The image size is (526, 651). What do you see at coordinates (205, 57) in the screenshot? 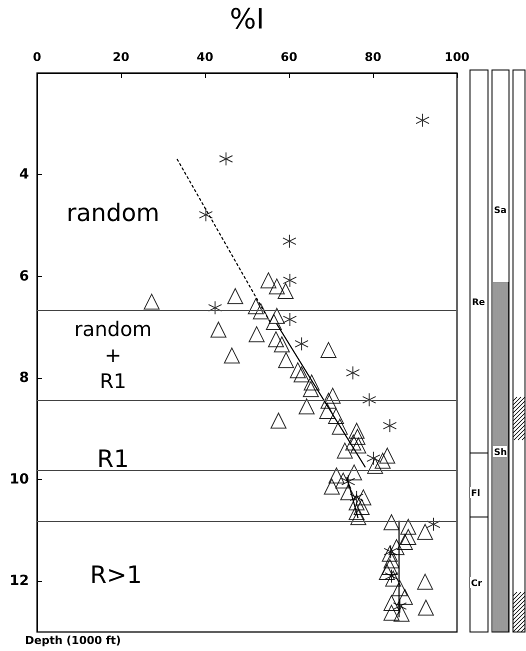
I see `x-tick-label: 40` at bounding box center [205, 57].